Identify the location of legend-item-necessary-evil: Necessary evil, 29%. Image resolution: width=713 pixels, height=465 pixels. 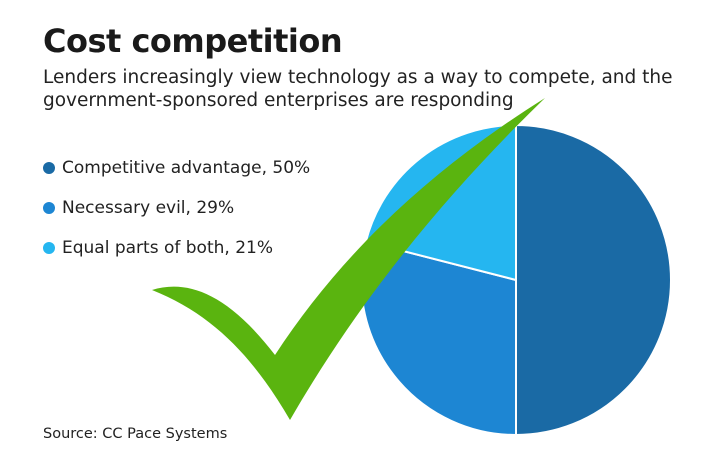
(176, 208).